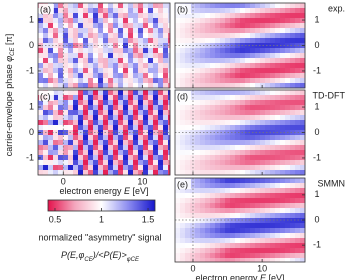  What do you see at coordinates (9, 109) in the screenshot?
I see `y-label-text: carrier-envelope phase` at bounding box center [9, 109].